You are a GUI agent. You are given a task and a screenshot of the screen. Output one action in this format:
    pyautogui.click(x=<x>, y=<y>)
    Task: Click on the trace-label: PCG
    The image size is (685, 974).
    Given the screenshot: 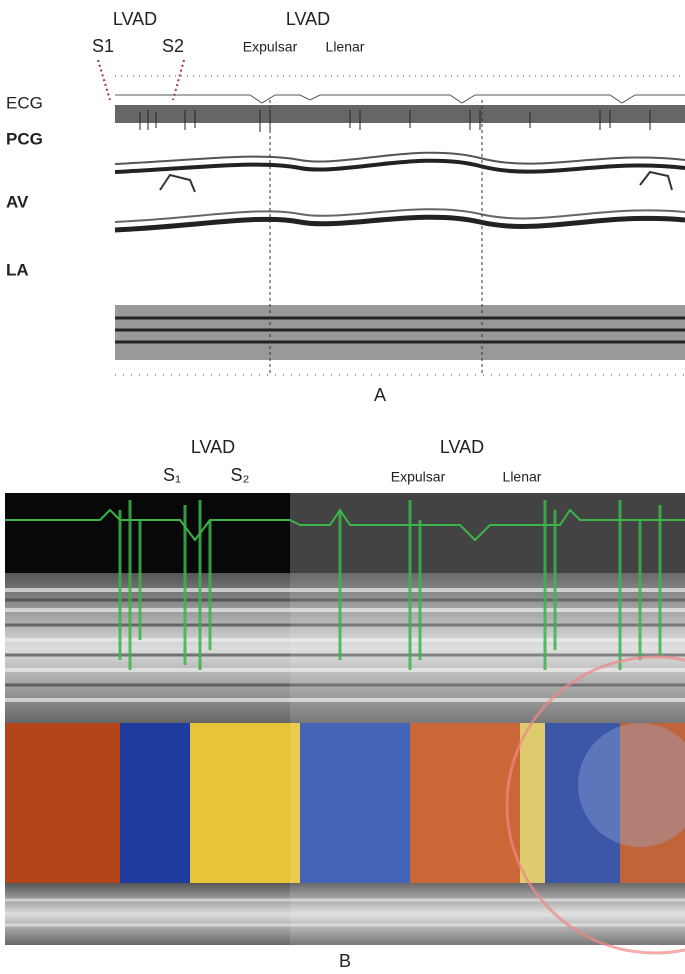 What is the action you would take?
    pyautogui.click(x=24, y=138)
    